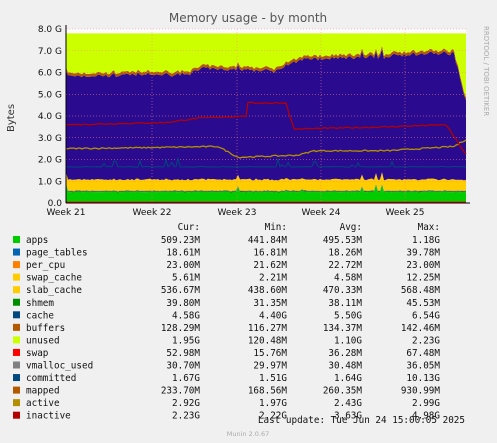 The width and height of the screenshot is (497, 443). I want to click on legend-label: shmem, so click(40, 303).